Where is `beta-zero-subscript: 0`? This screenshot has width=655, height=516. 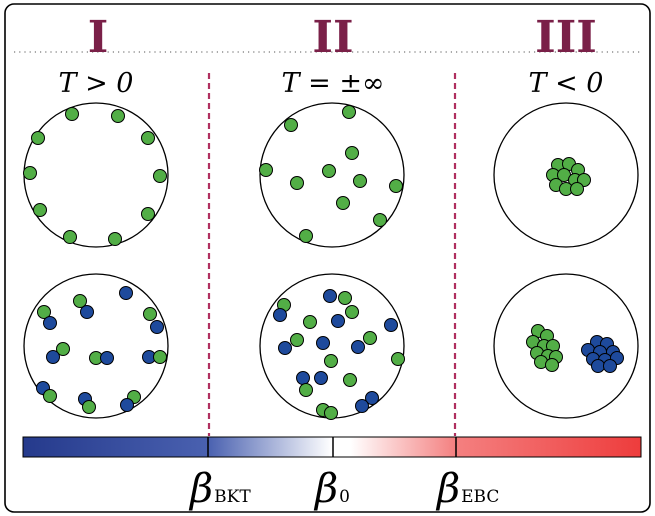 beta-zero-subscript: 0 is located at coordinates (344, 497).